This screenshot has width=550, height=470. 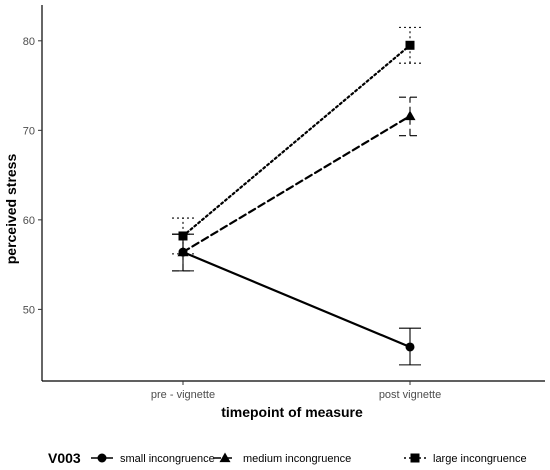 What do you see at coordinates (29, 42) in the screenshot?
I see `y-tick-label: 80` at bounding box center [29, 42].